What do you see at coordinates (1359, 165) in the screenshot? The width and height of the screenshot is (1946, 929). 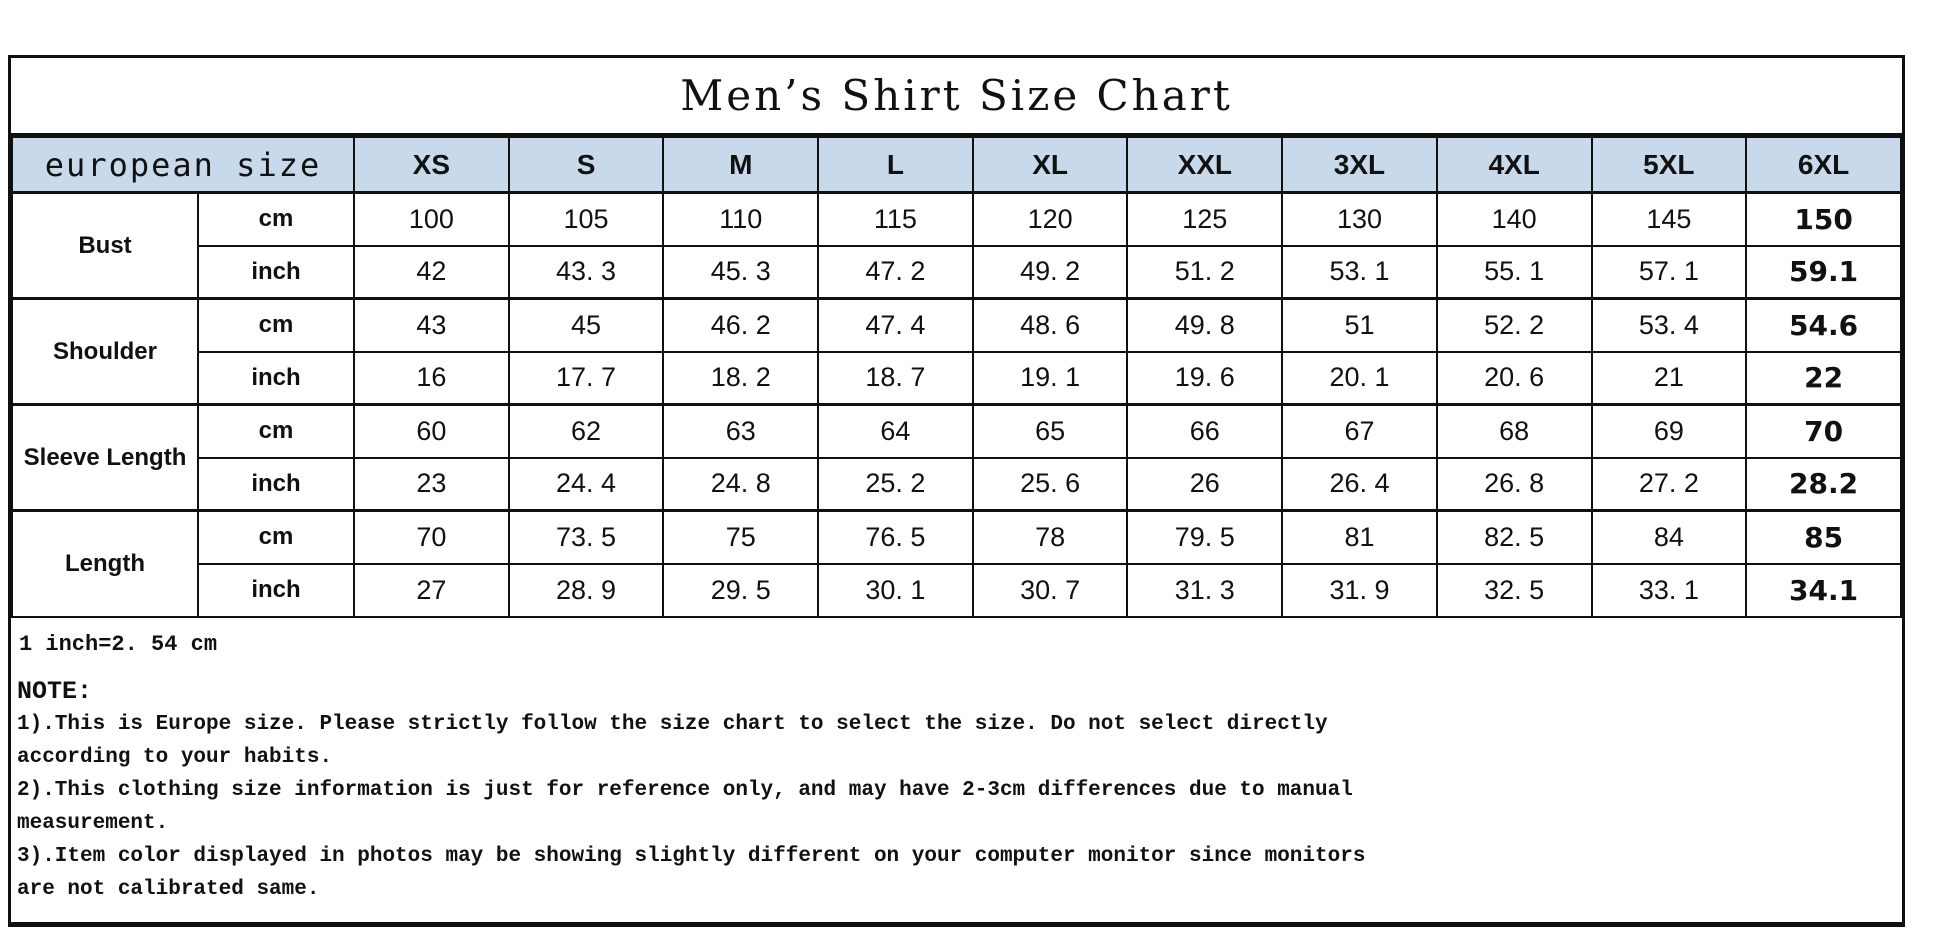 I see `size-column-header-3xl: 3XL` at bounding box center [1359, 165].